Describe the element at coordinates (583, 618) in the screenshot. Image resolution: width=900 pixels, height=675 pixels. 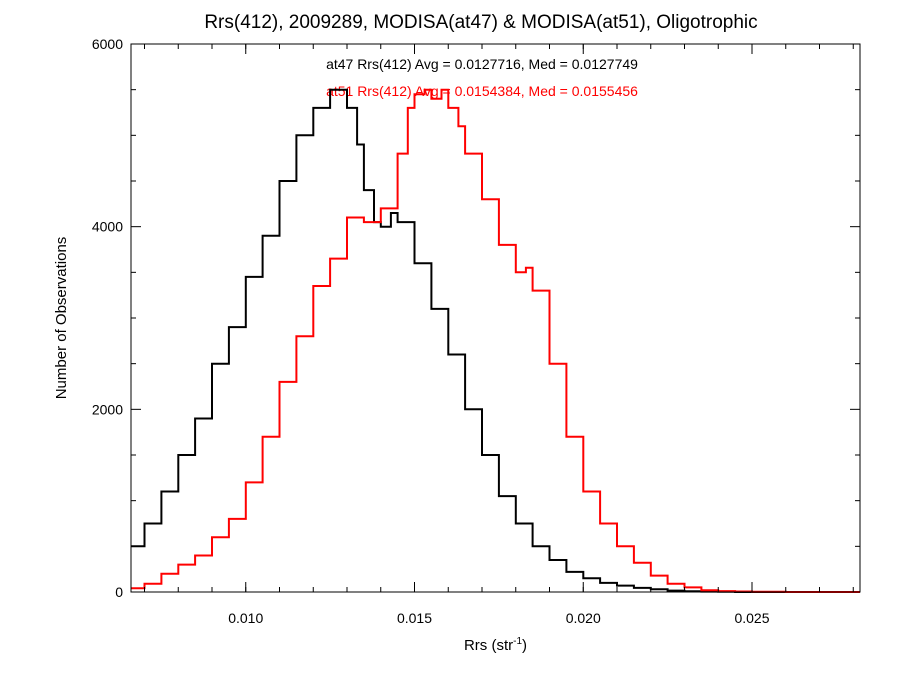
I see `x-tick-label: 0.020` at that location.